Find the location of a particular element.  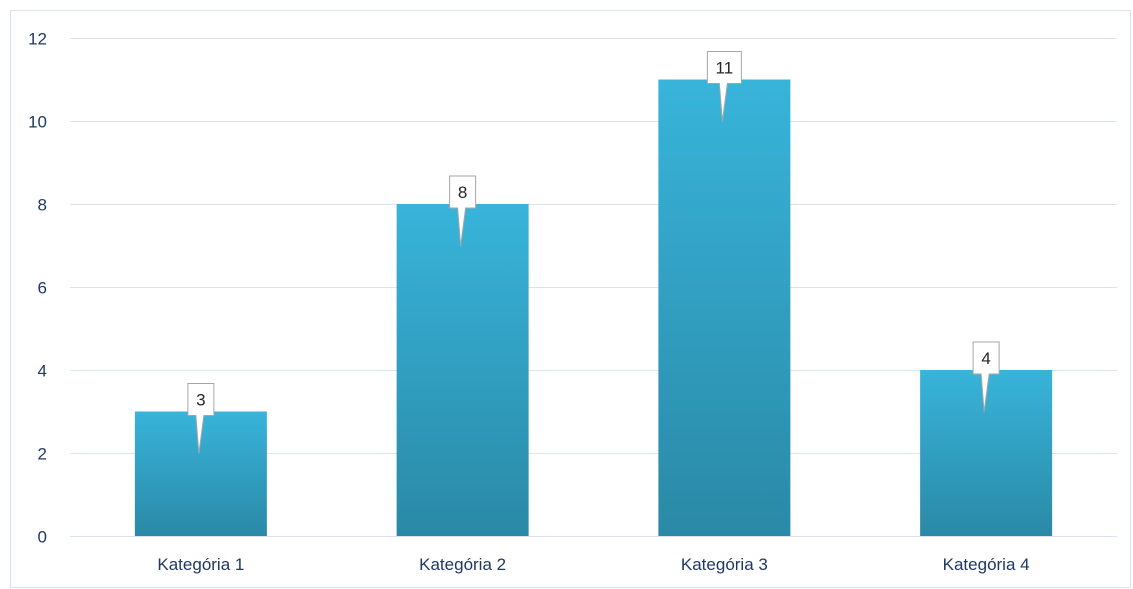

data-label-value: 8 is located at coordinates (462, 192).